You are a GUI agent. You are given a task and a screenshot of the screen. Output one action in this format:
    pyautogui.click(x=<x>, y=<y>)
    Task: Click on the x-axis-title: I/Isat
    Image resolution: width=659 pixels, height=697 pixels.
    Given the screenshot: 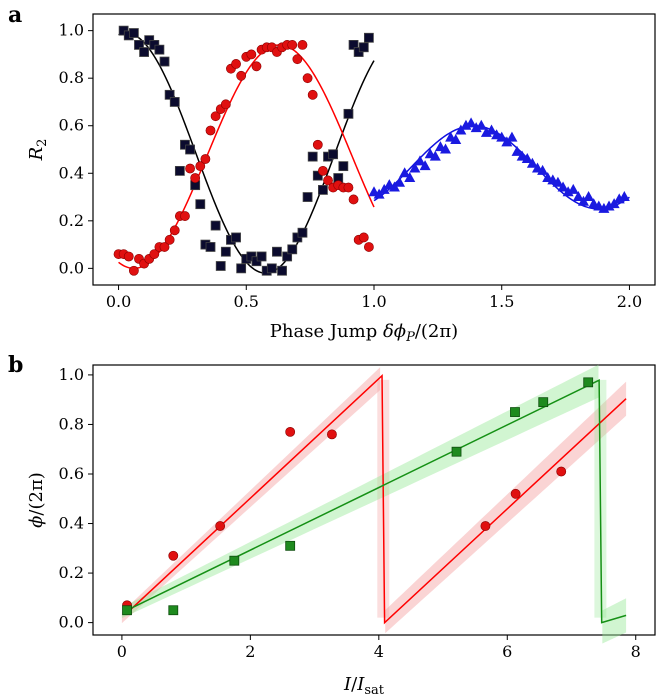 What is the action you would take?
    pyautogui.click(x=364, y=685)
    